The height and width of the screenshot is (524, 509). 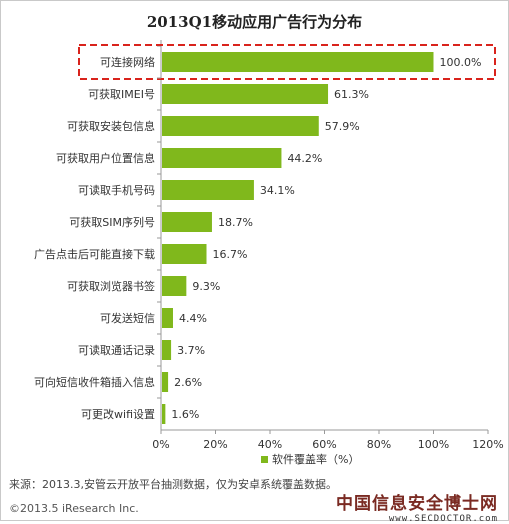 What do you see at coordinates (111, 286) in the screenshot?
I see `category-label: 可获取浏览器书签` at bounding box center [111, 286].